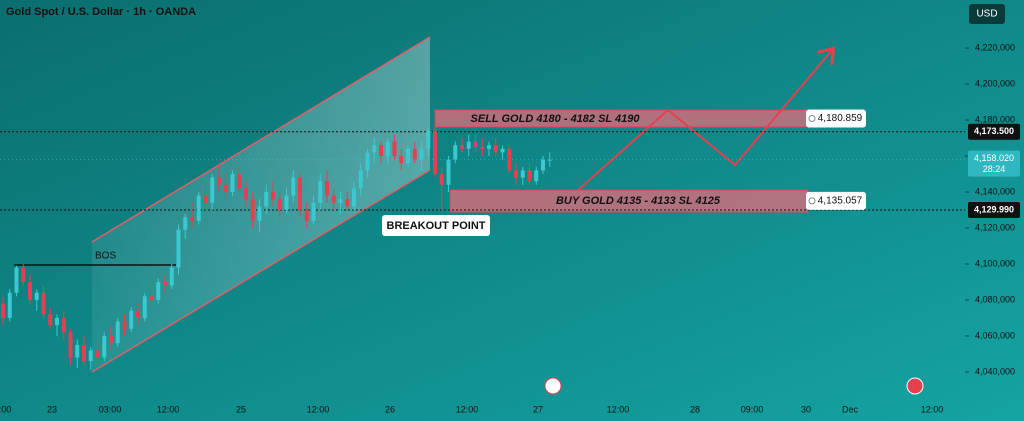  I want to click on x-tick-label: 26, so click(390, 409).